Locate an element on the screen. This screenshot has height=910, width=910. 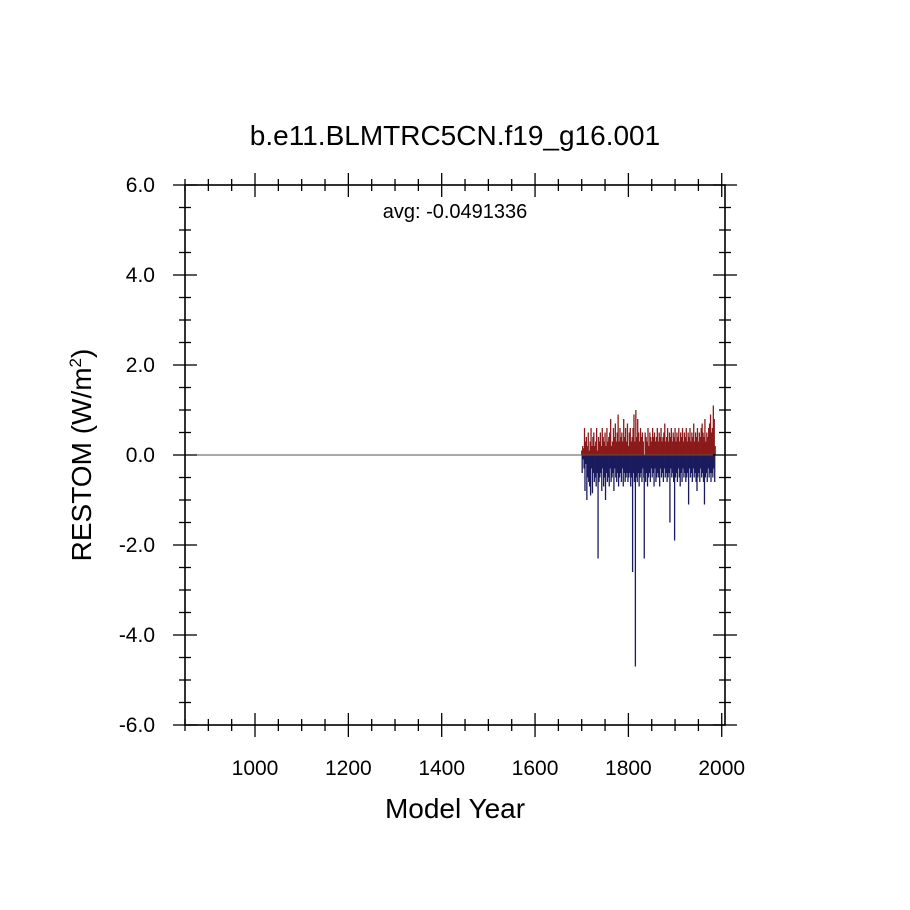
y-axis-label-superscript: 2 is located at coordinates (75, 362).